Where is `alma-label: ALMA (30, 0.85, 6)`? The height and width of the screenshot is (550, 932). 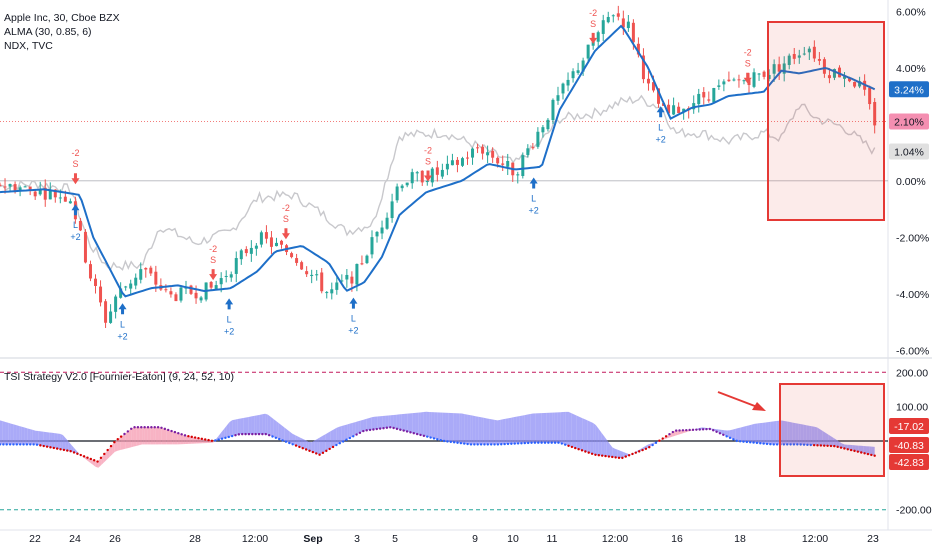
alma-label: ALMA (30, 0.85, 6) is located at coordinates (48, 32).